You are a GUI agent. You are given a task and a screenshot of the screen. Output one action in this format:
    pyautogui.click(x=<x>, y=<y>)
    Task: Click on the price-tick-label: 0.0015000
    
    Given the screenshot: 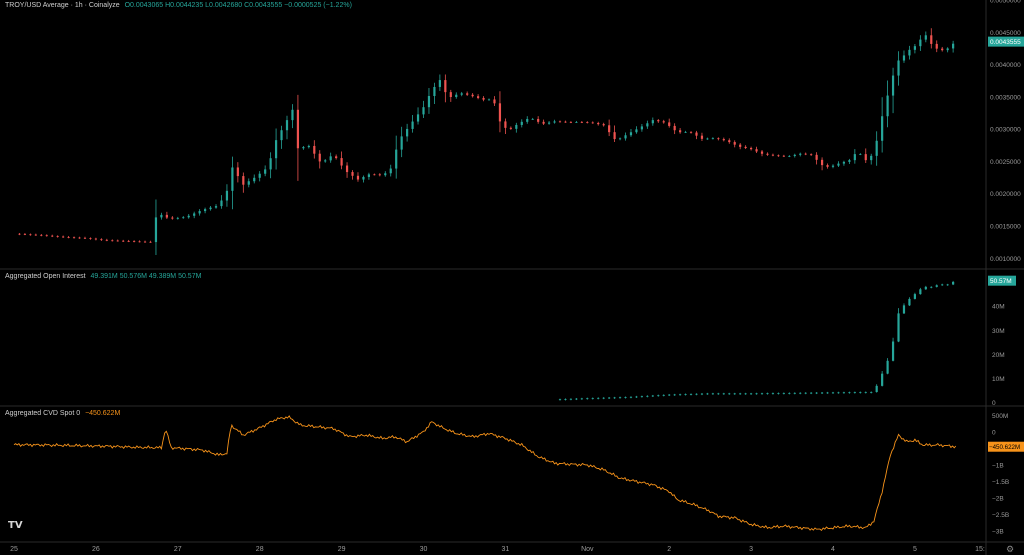 What is the action you would take?
    pyautogui.click(x=1005, y=227)
    